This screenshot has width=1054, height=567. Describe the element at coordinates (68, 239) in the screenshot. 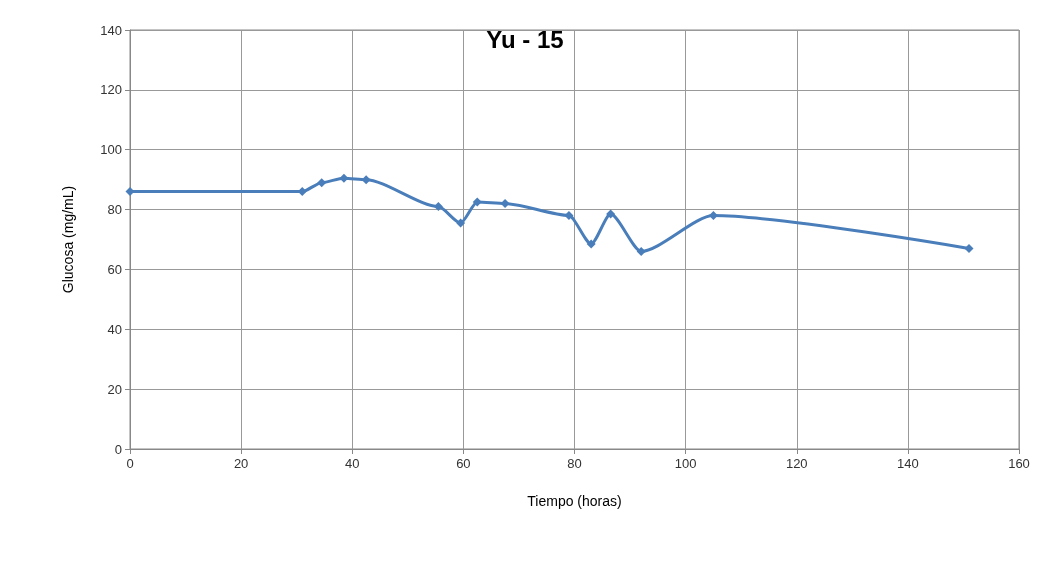

I see `y-axis-title: Glucosa (mg/mL)` at that location.